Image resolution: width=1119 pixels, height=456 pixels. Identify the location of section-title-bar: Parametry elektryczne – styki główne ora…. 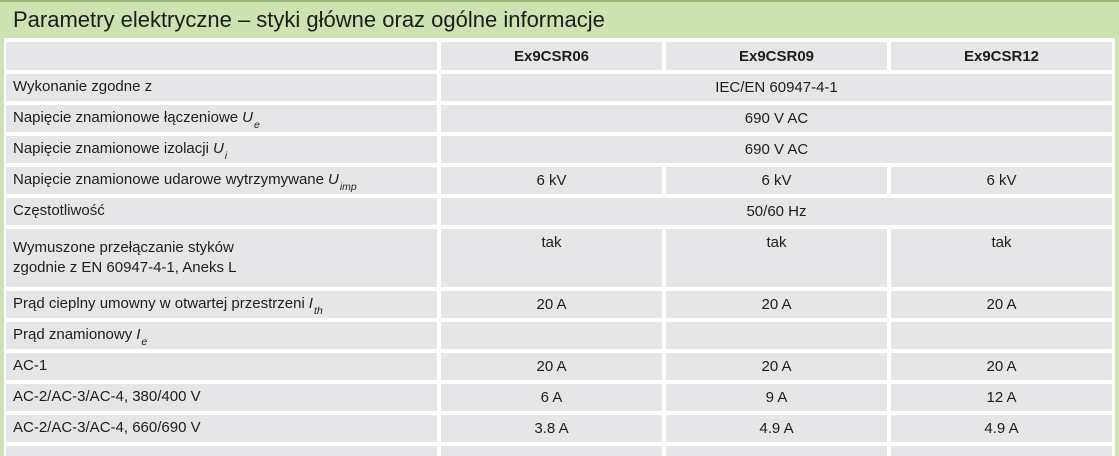
(559, 19).